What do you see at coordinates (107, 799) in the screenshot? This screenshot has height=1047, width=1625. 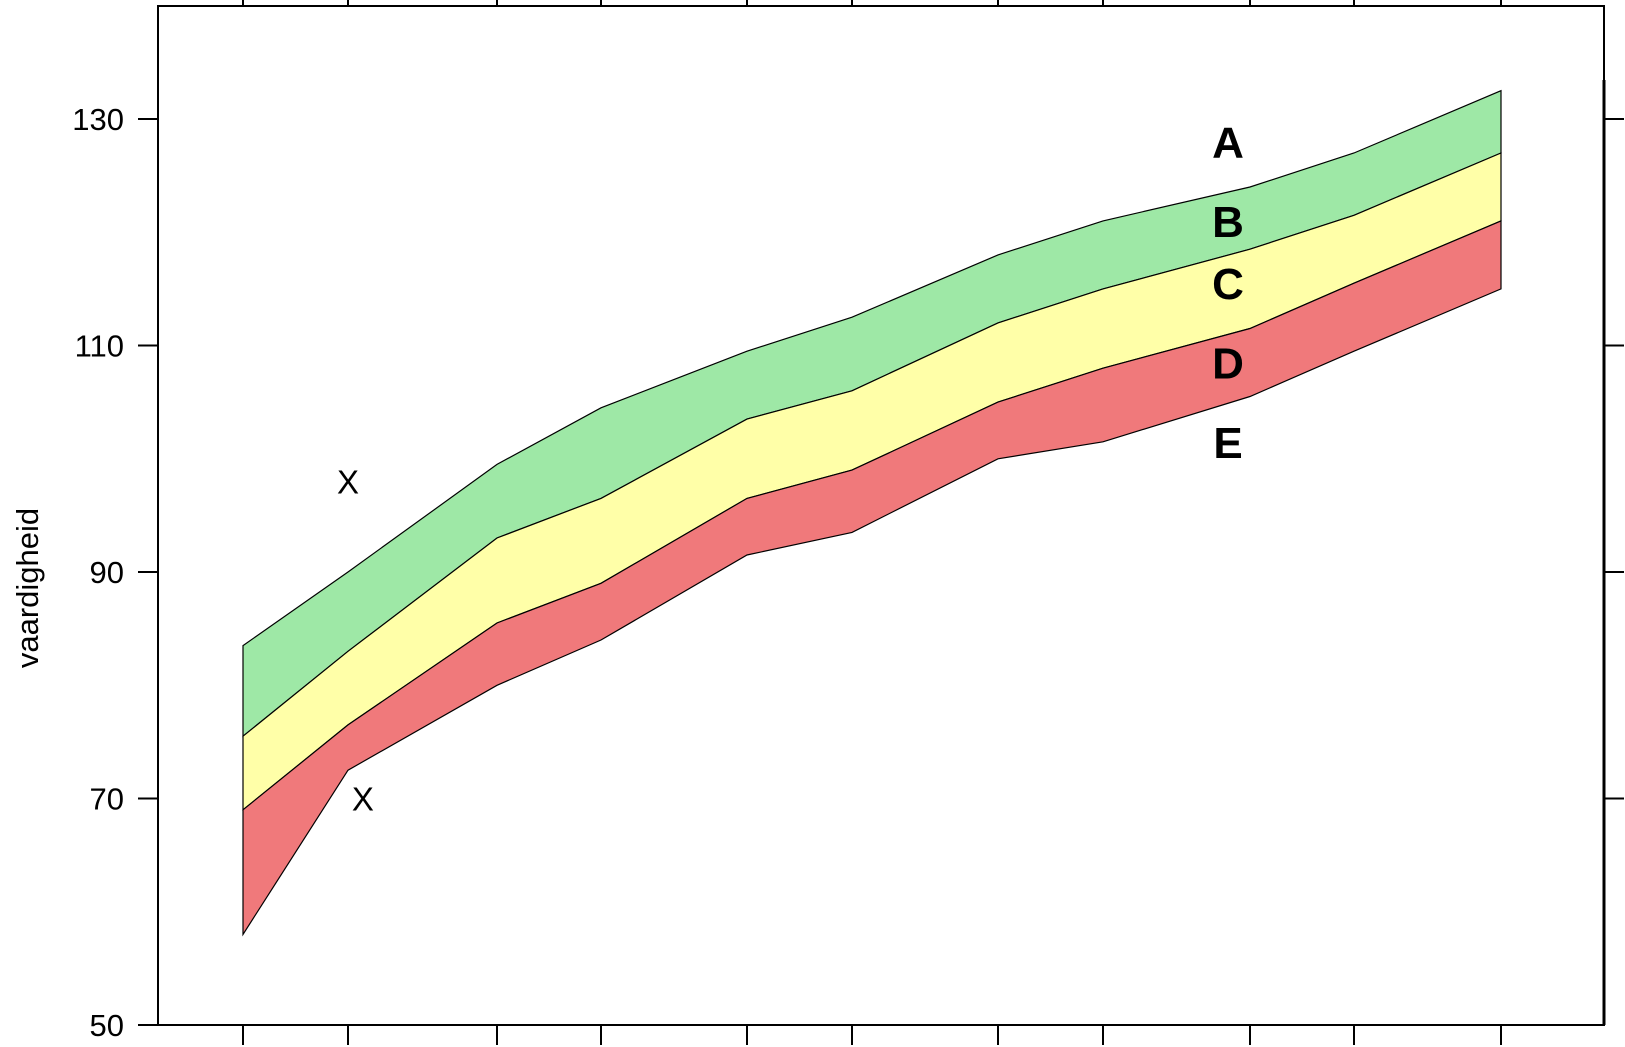 I see `y-tick-label-70: 70` at bounding box center [107, 799].